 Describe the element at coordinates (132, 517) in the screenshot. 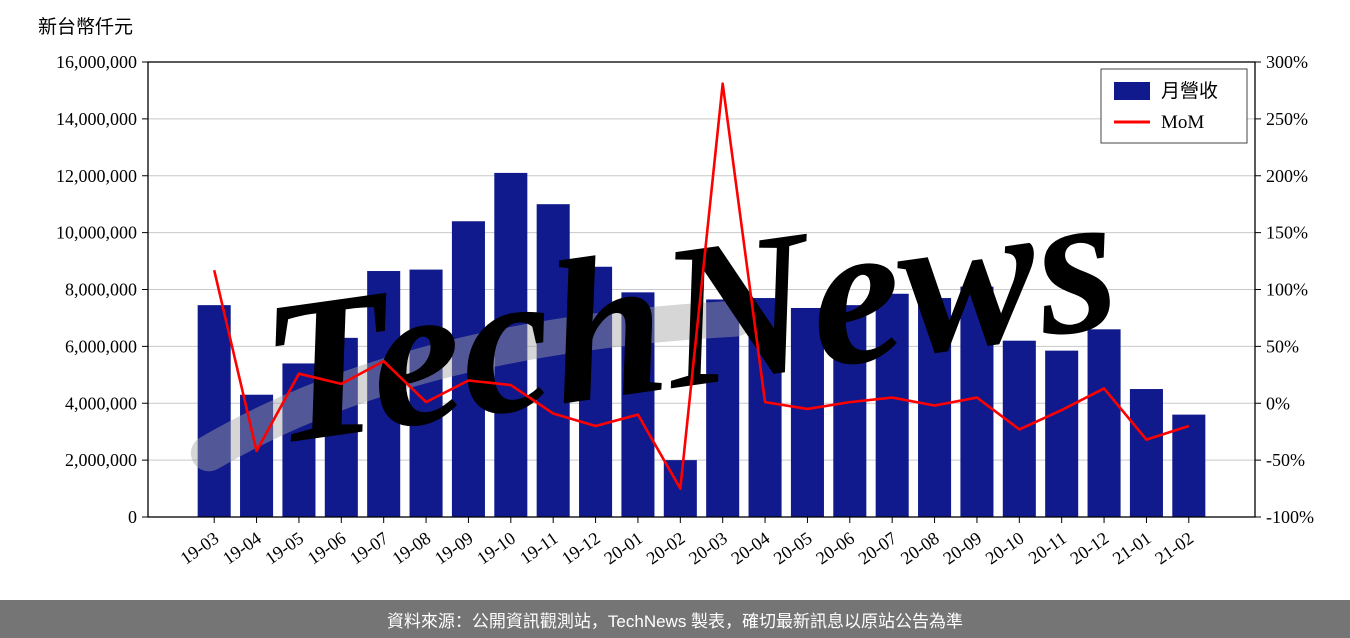

I see `left-axis-tick-label: 0` at that location.